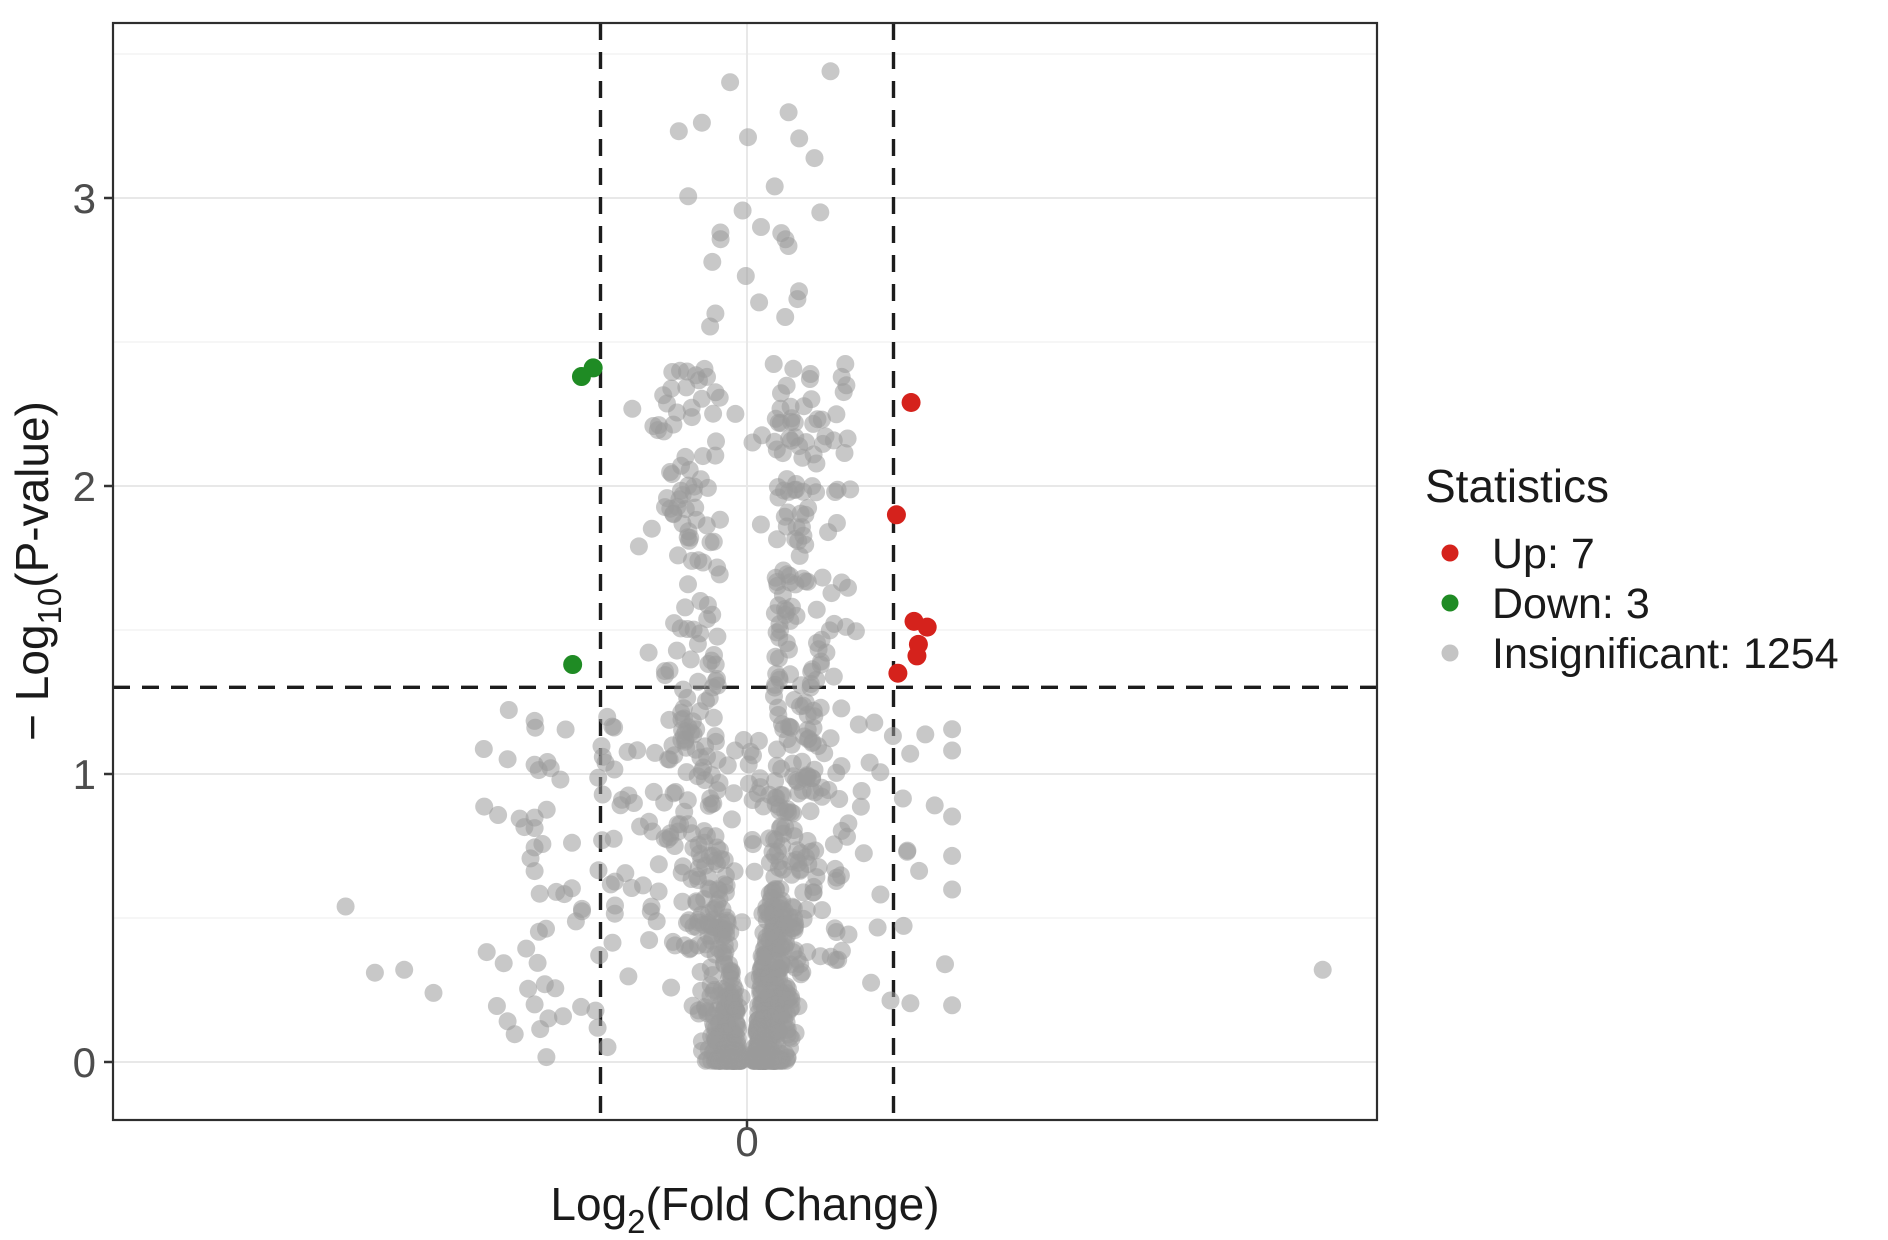  I want to click on y-axis-title-rest: (P-value), so click(32, 494).